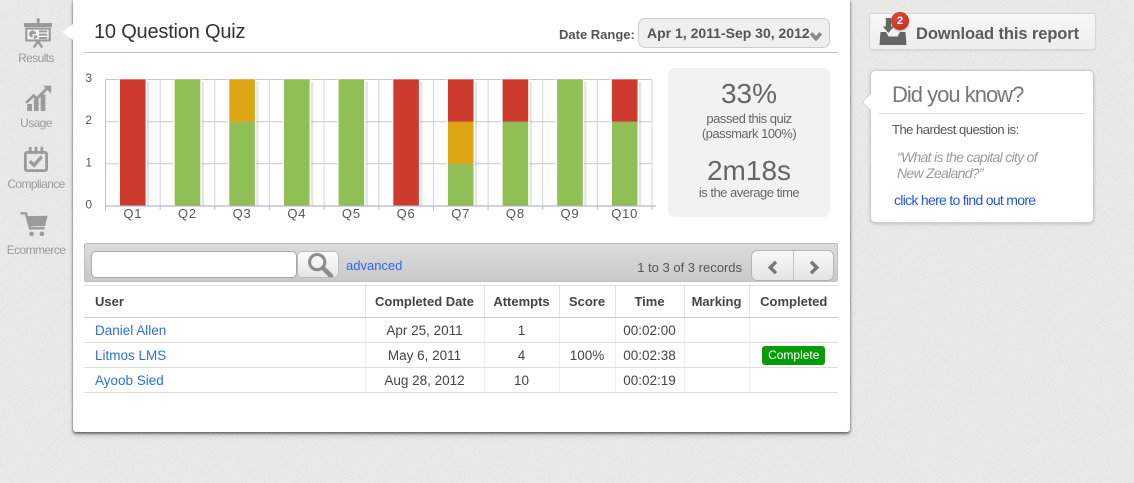 This screenshot has height=483, width=1134. I want to click on svg-text: Q1, so click(132, 213).